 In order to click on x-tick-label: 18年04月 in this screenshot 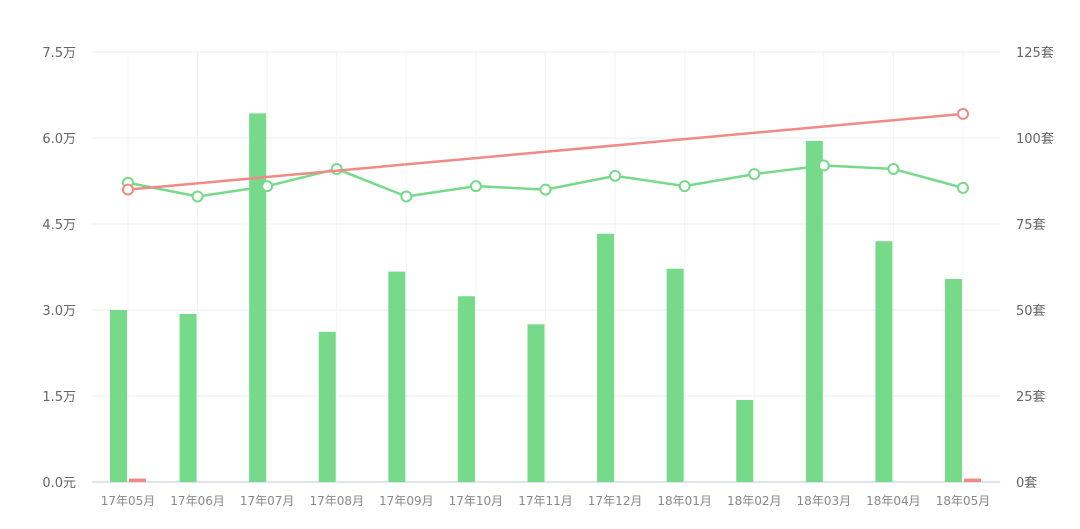, I will do `click(893, 501)`.